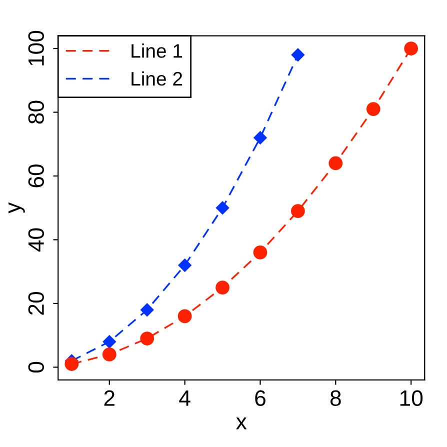  Describe the element at coordinates (157, 78) in the screenshot. I see `legend-label: Line 2` at that location.